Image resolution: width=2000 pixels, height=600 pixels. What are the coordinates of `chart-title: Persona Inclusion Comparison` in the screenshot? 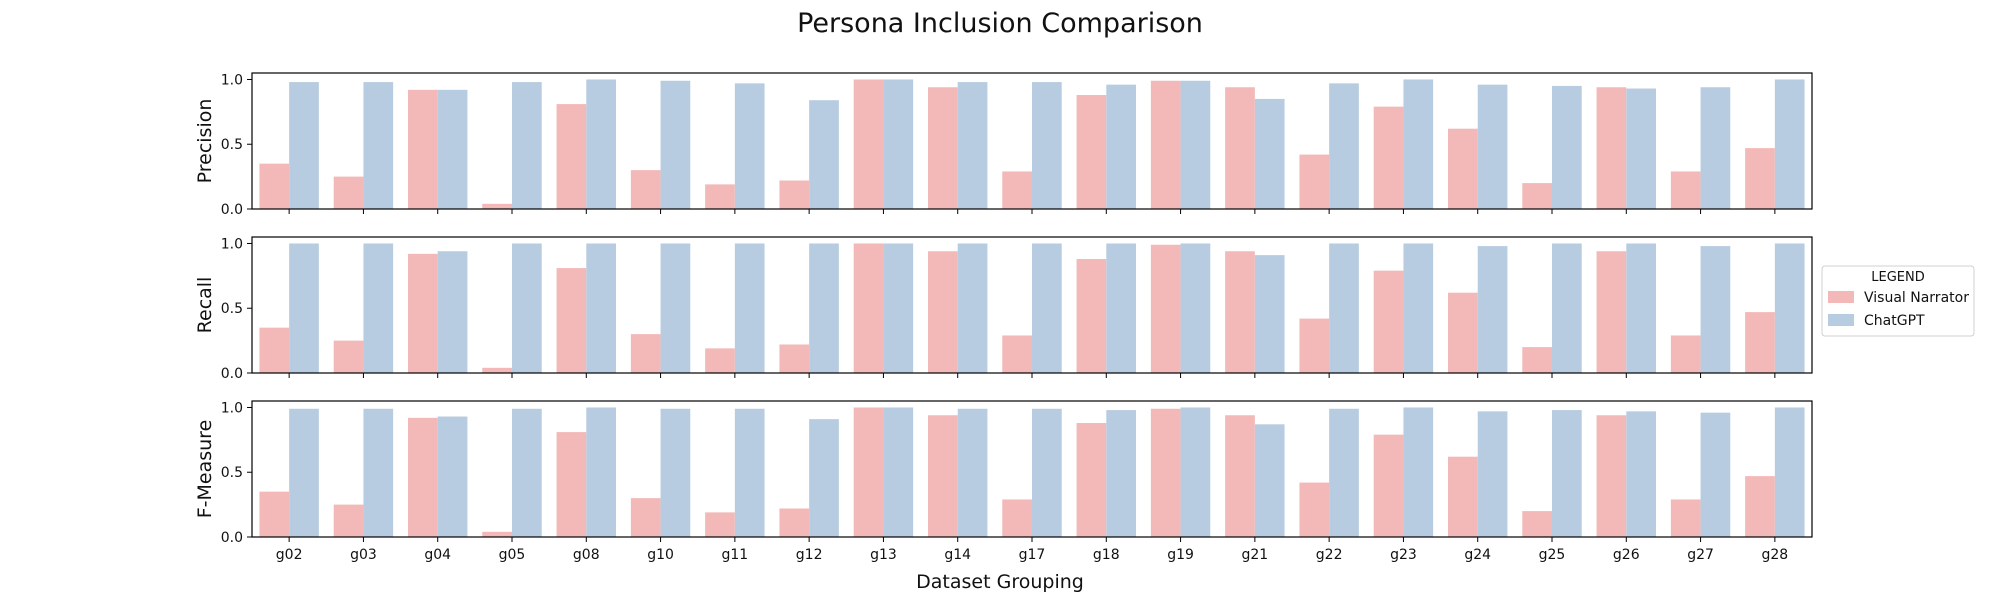 It's located at (1000, 23).